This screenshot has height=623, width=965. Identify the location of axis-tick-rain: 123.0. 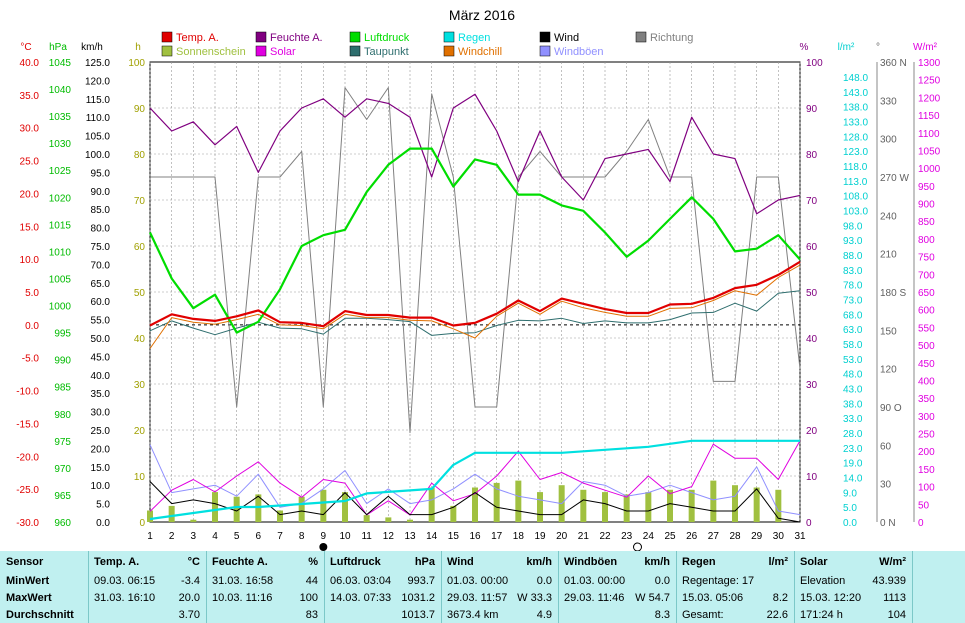
(855, 152).